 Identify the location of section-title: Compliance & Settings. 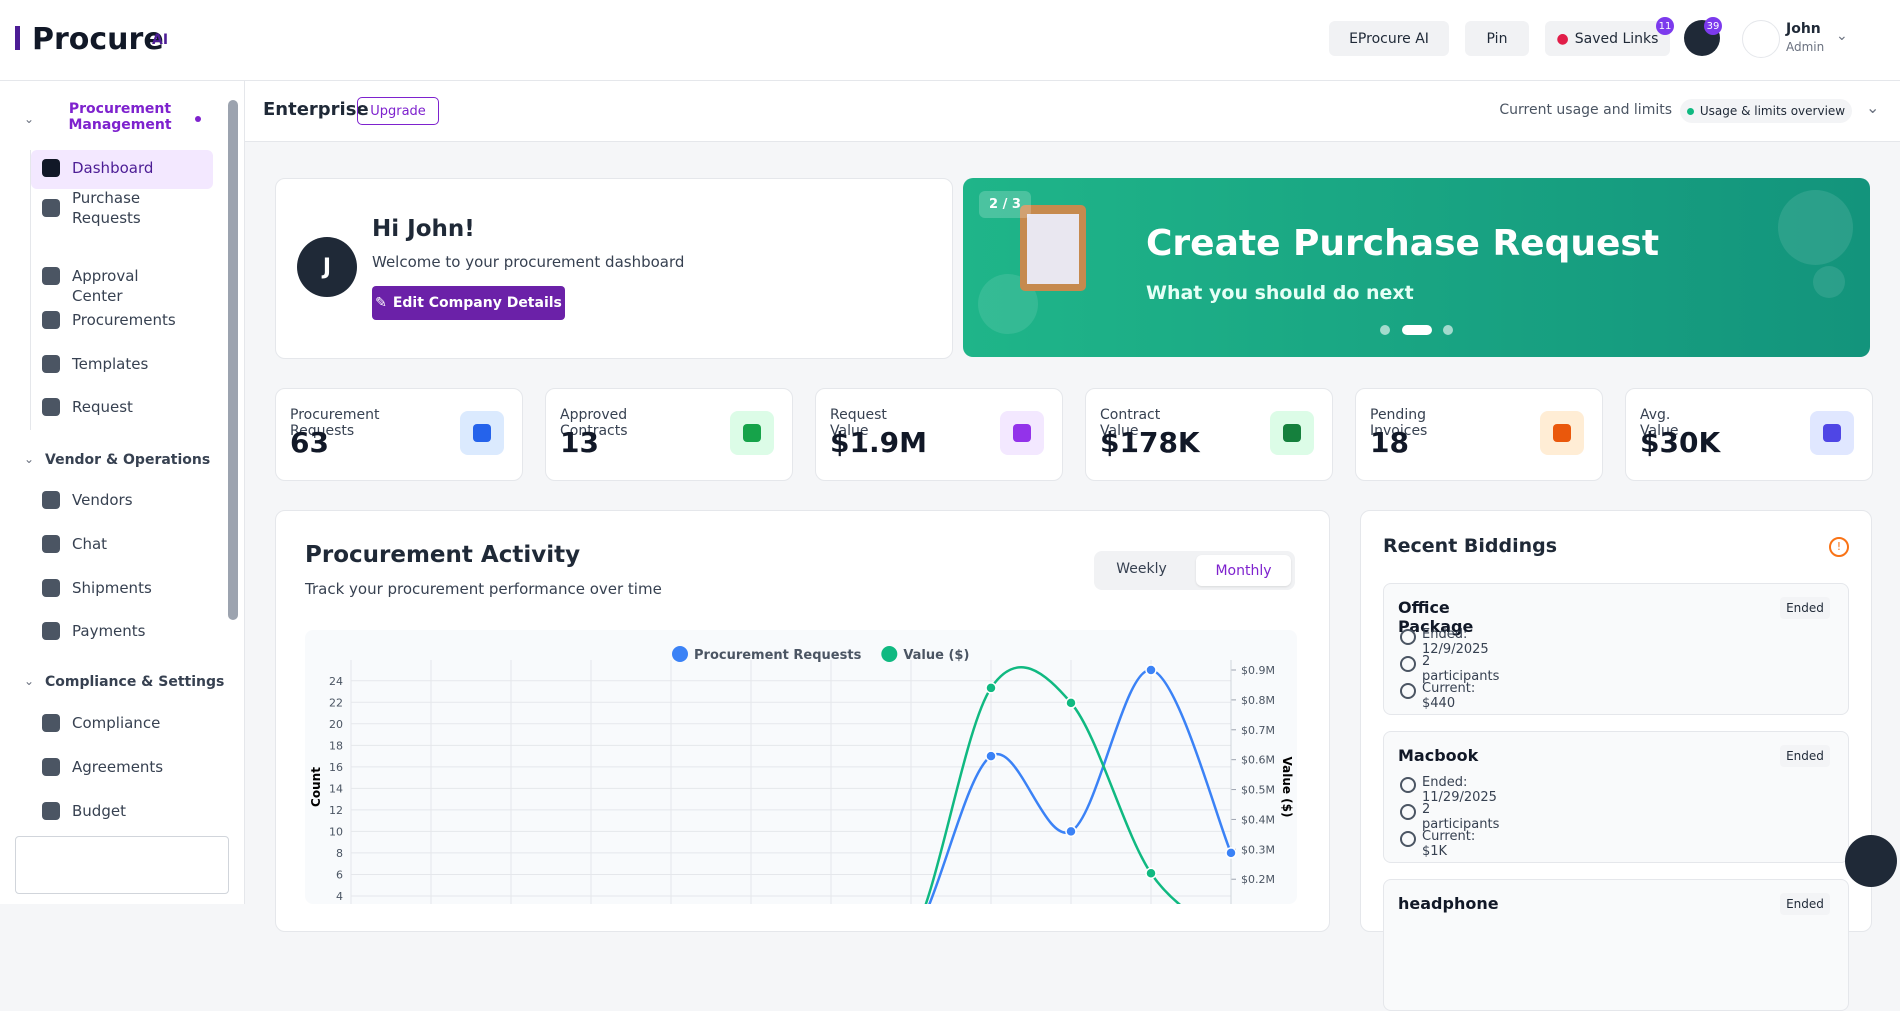
(135, 682).